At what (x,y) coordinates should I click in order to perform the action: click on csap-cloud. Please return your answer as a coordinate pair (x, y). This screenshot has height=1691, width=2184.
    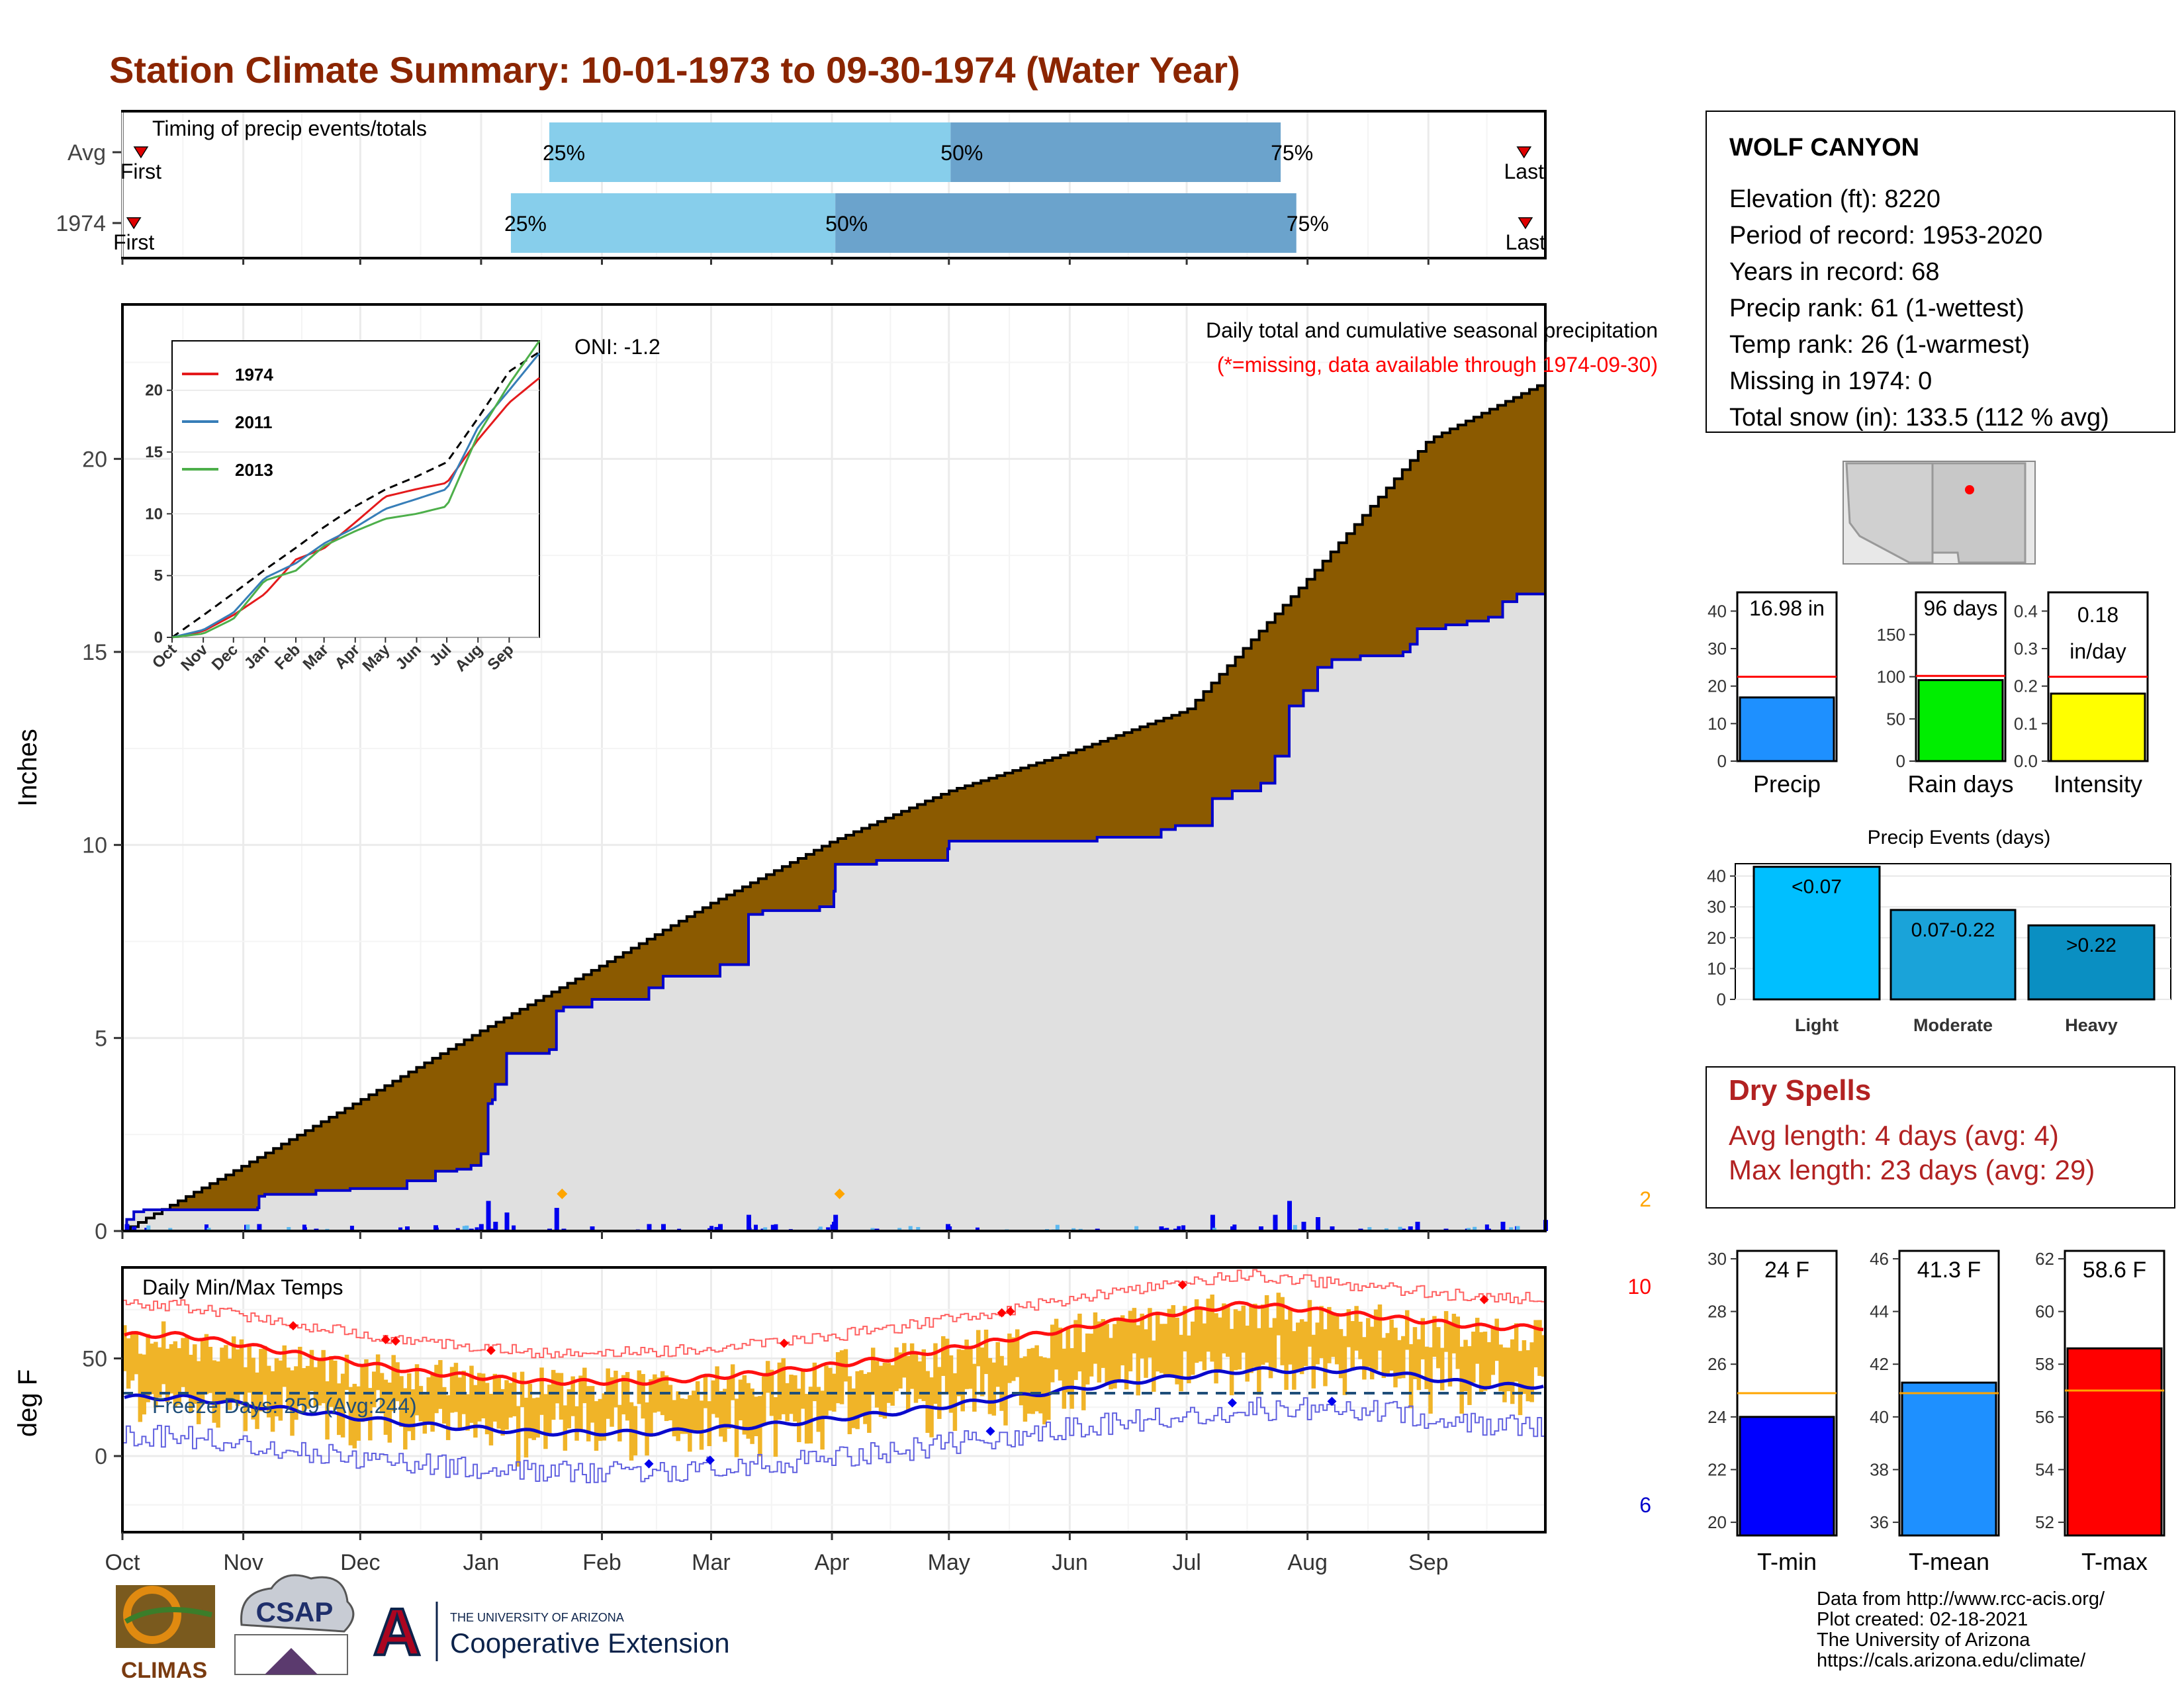
    Looking at the image, I should click on (297, 1603).